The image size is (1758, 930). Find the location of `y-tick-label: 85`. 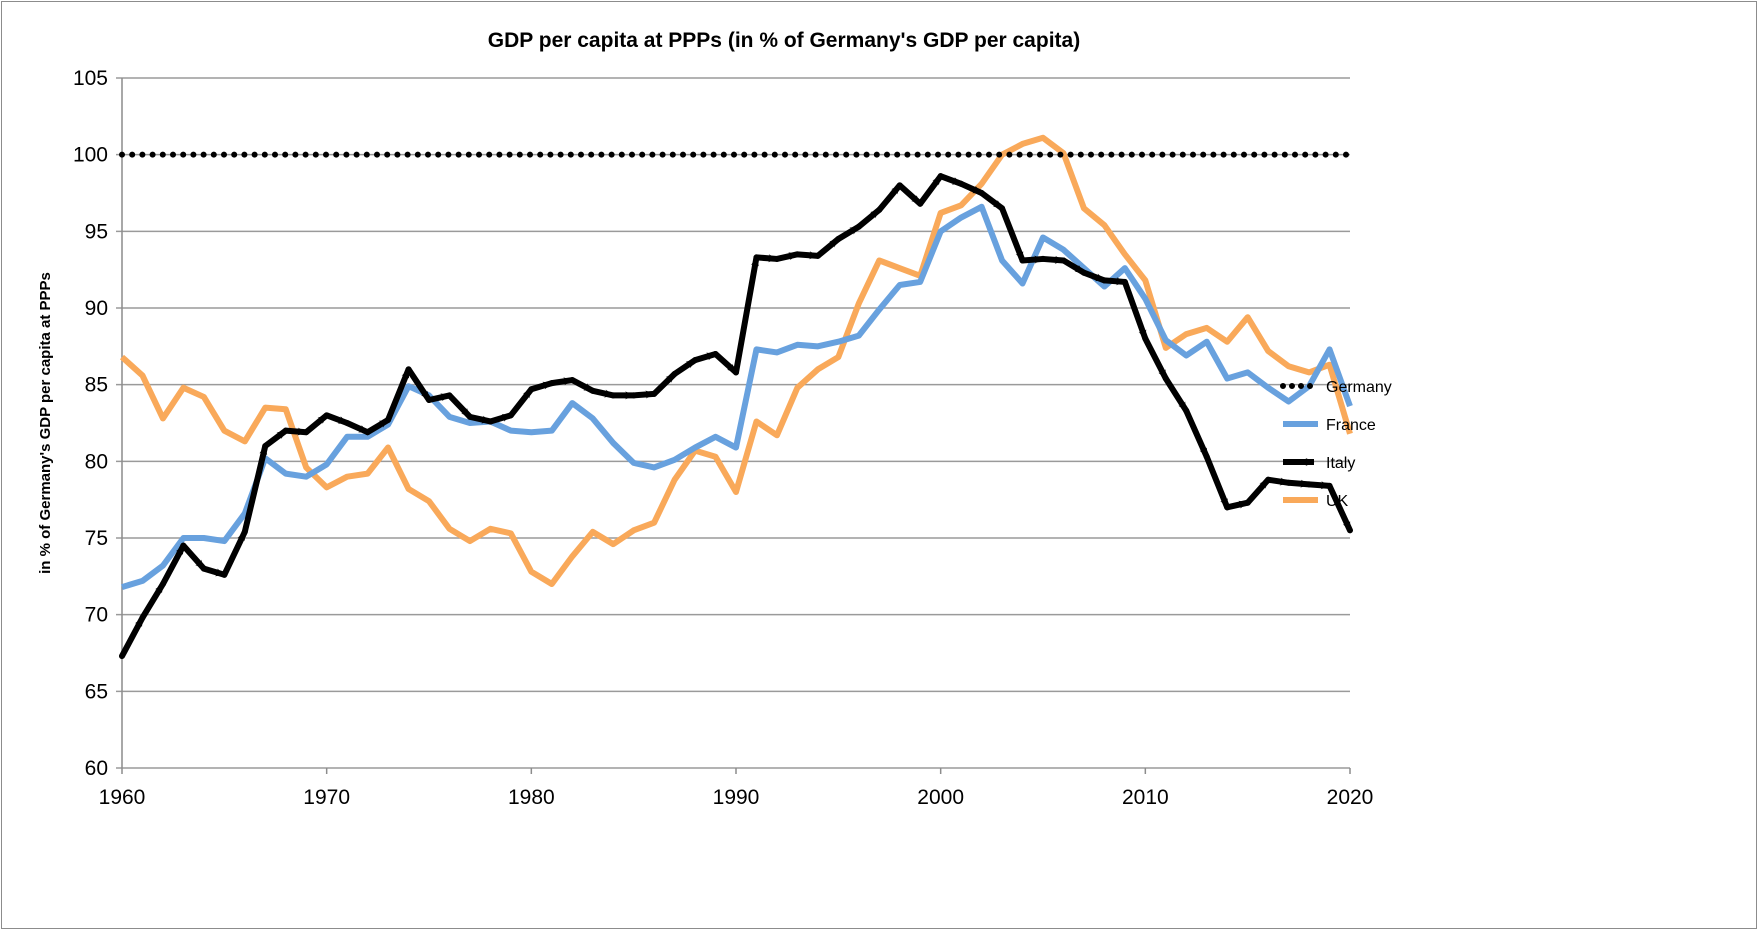

y-tick-label: 85 is located at coordinates (96, 385).